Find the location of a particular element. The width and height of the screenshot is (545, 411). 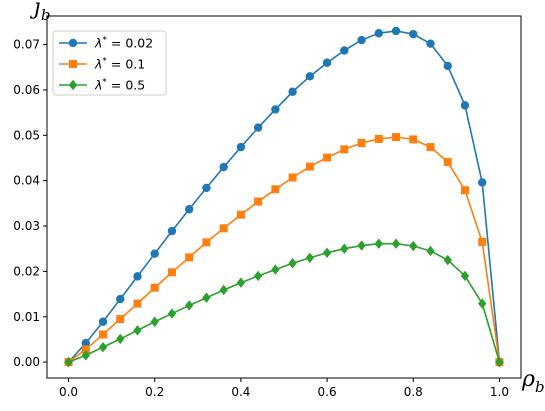

x-tick-label: 0.8 is located at coordinates (413, 392).